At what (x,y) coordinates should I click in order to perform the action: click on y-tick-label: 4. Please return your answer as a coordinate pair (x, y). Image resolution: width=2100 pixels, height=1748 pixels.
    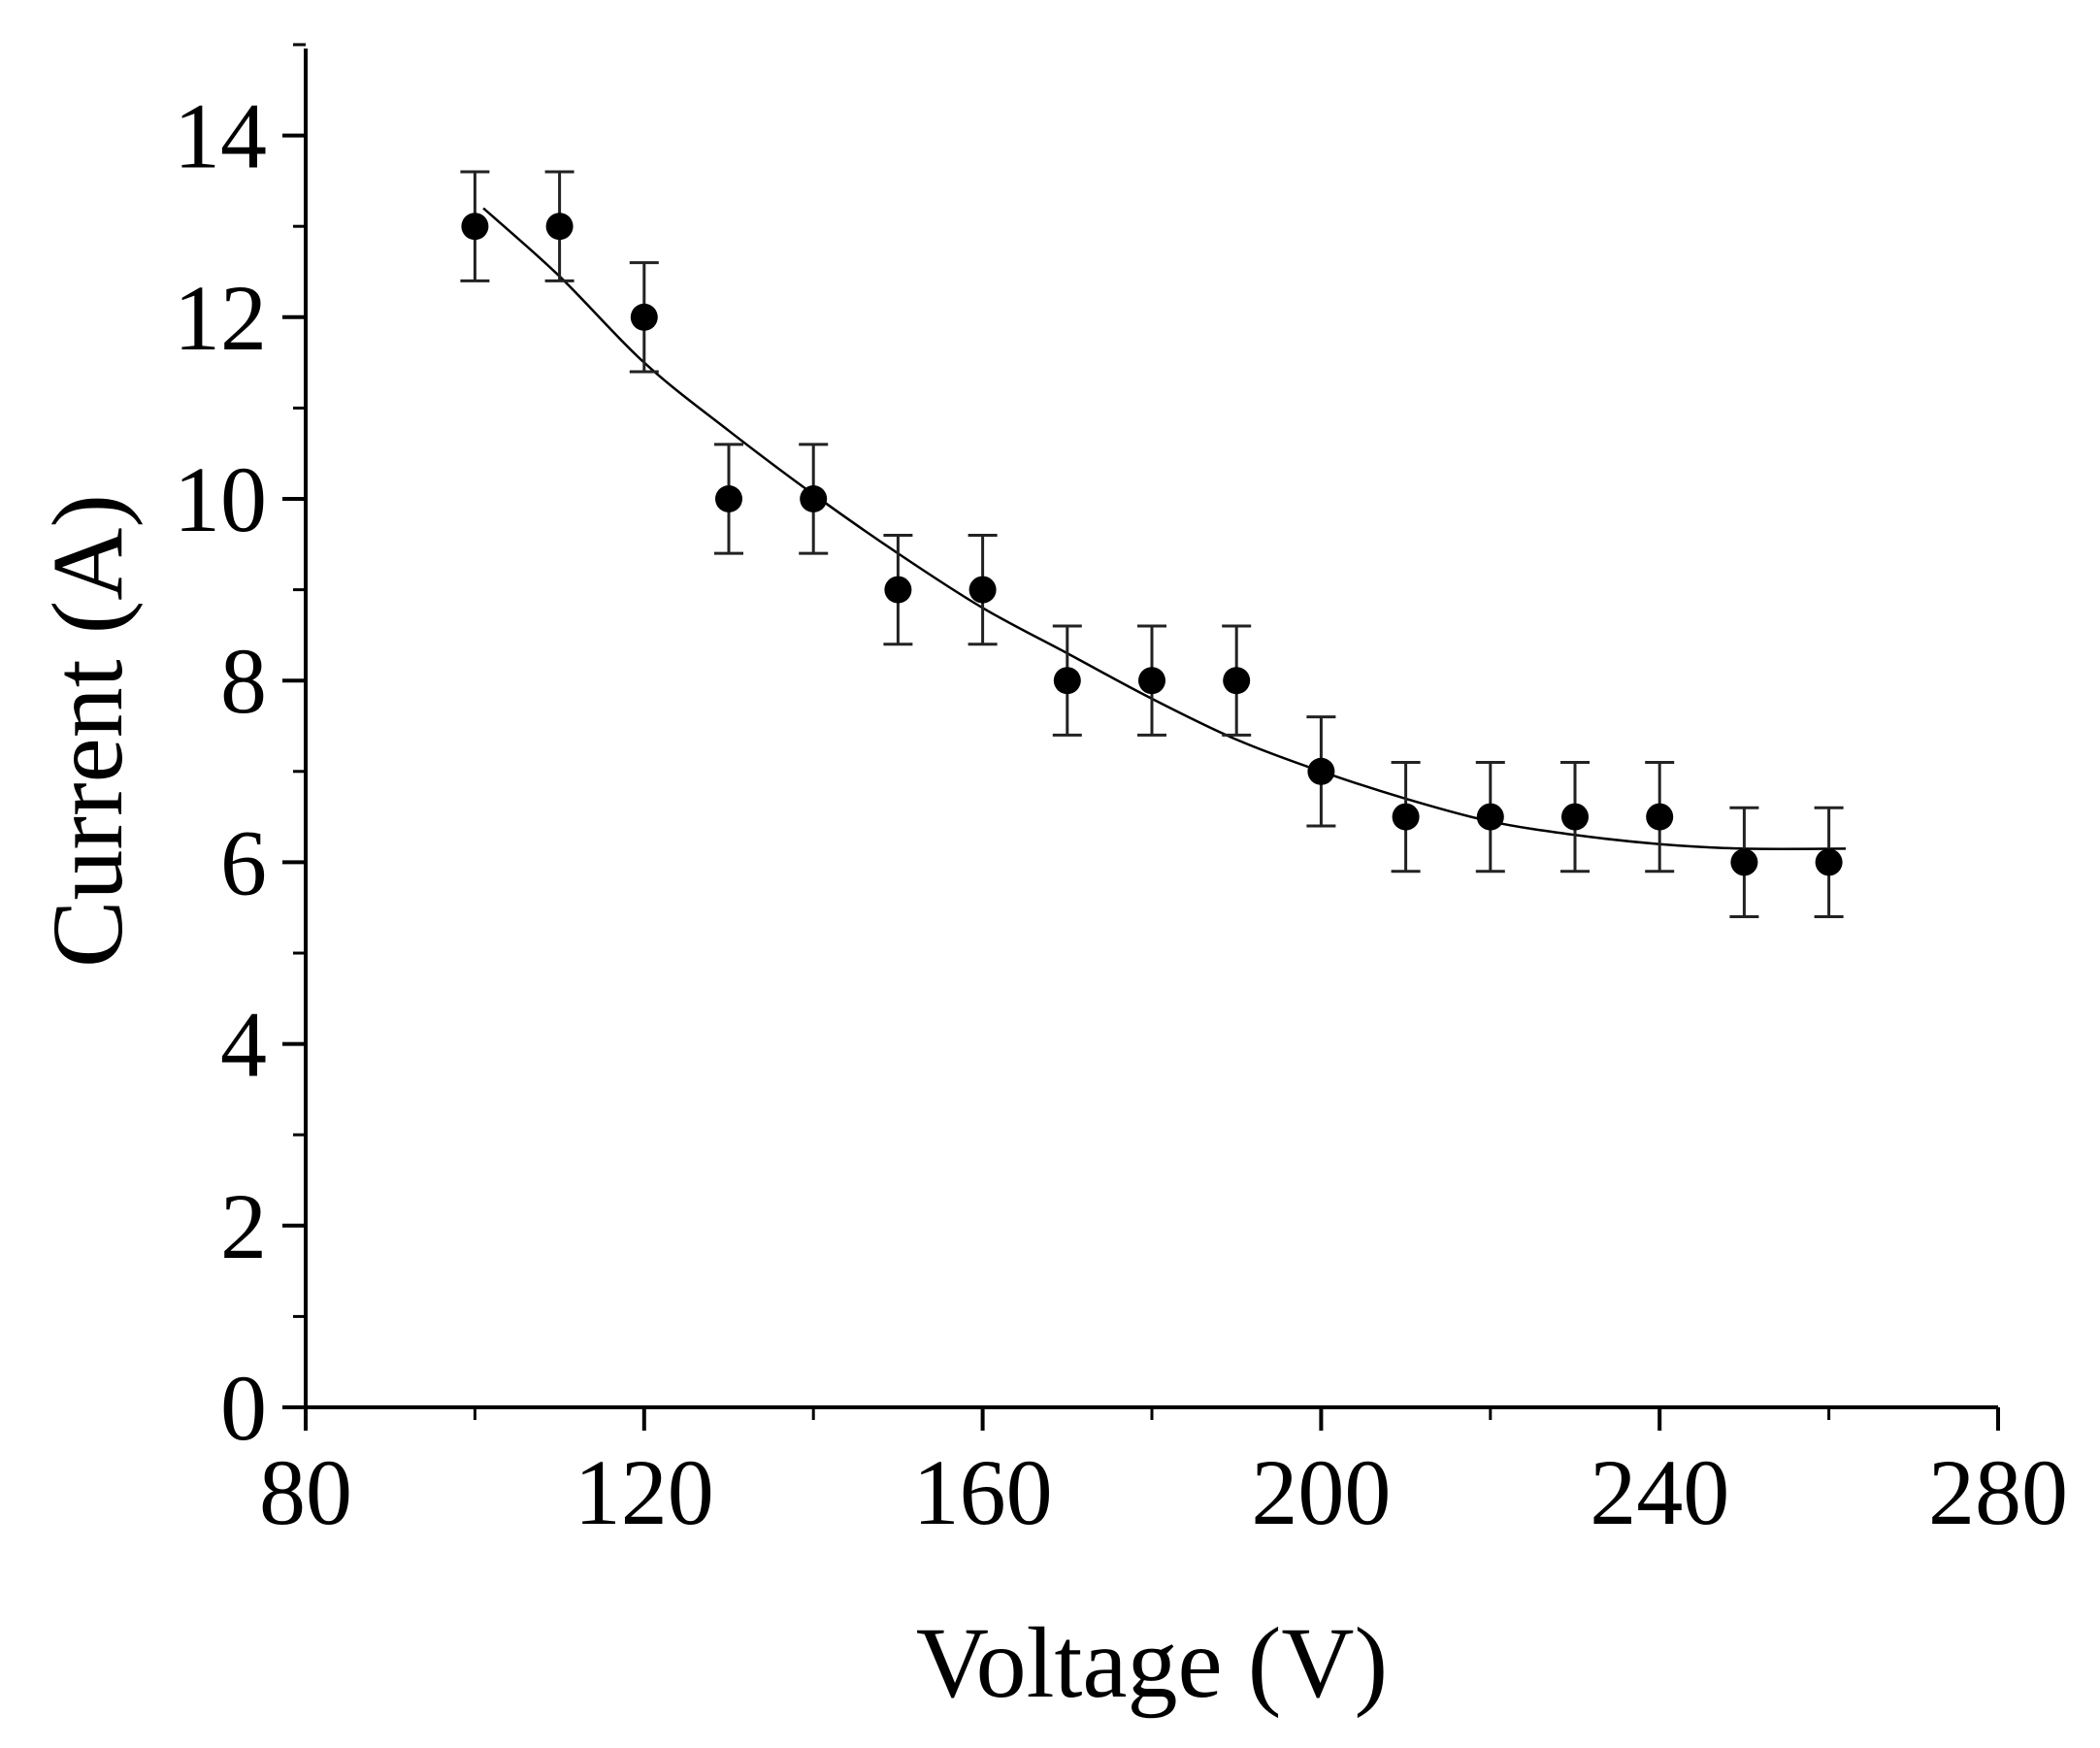
    Looking at the image, I should click on (243, 1045).